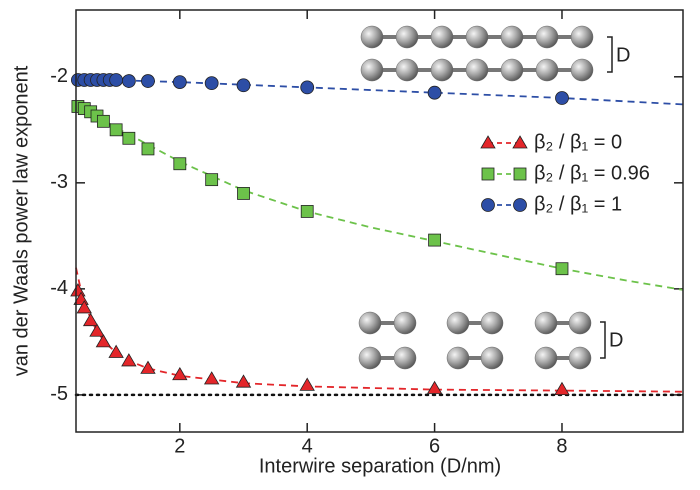 Image resolution: width=700 pixels, height=490 pixels. Describe the element at coordinates (59, 76) in the screenshot. I see `y-tick-label: -2` at that location.